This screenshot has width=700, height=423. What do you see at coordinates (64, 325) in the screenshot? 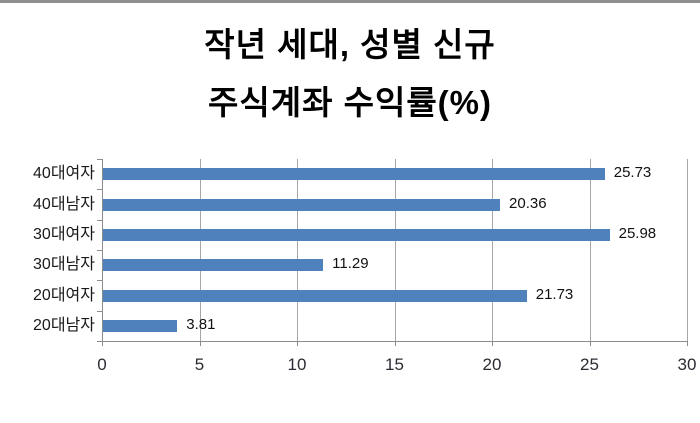
I see `category-label-20대남자: 20대남자` at bounding box center [64, 325].